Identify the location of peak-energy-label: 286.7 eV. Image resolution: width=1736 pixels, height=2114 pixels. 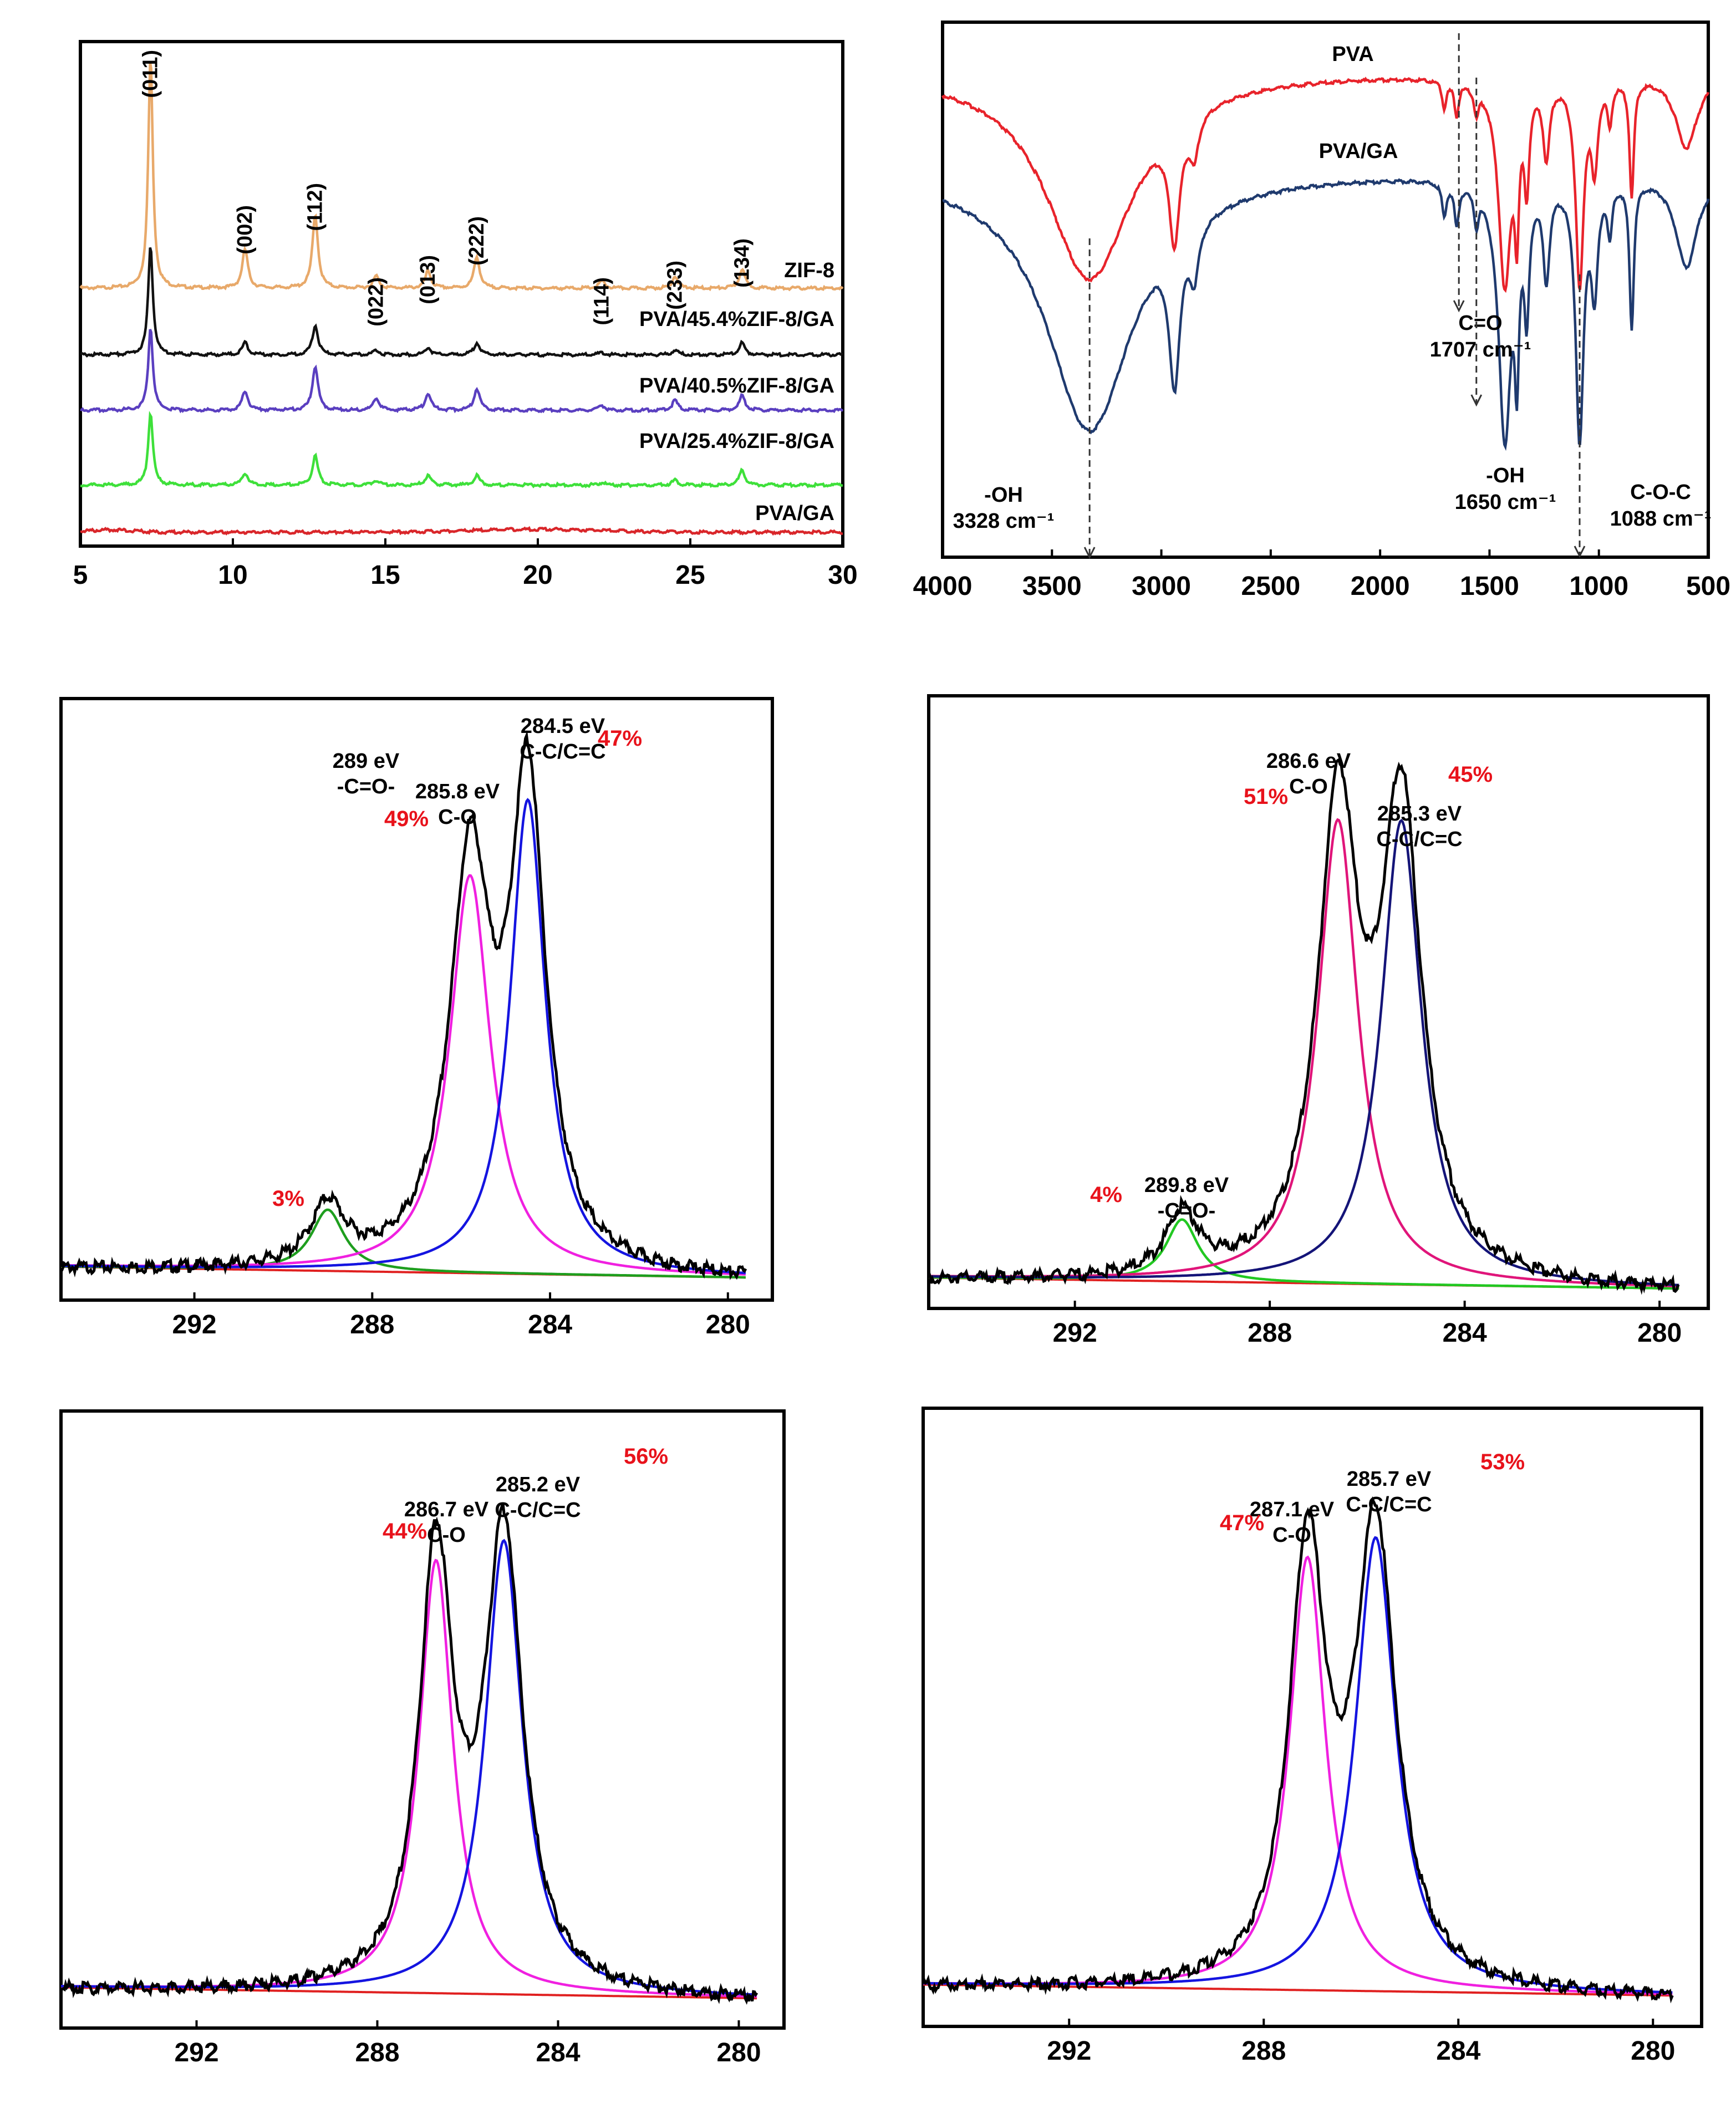
(447, 1509).